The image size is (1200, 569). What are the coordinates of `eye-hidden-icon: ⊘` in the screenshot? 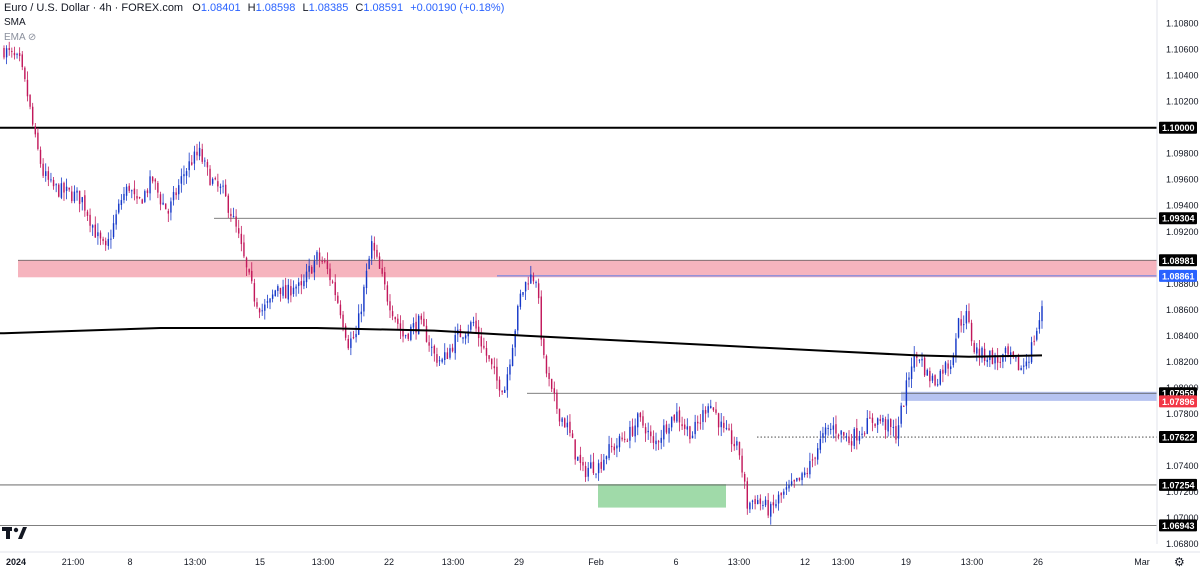 It's located at (32, 37).